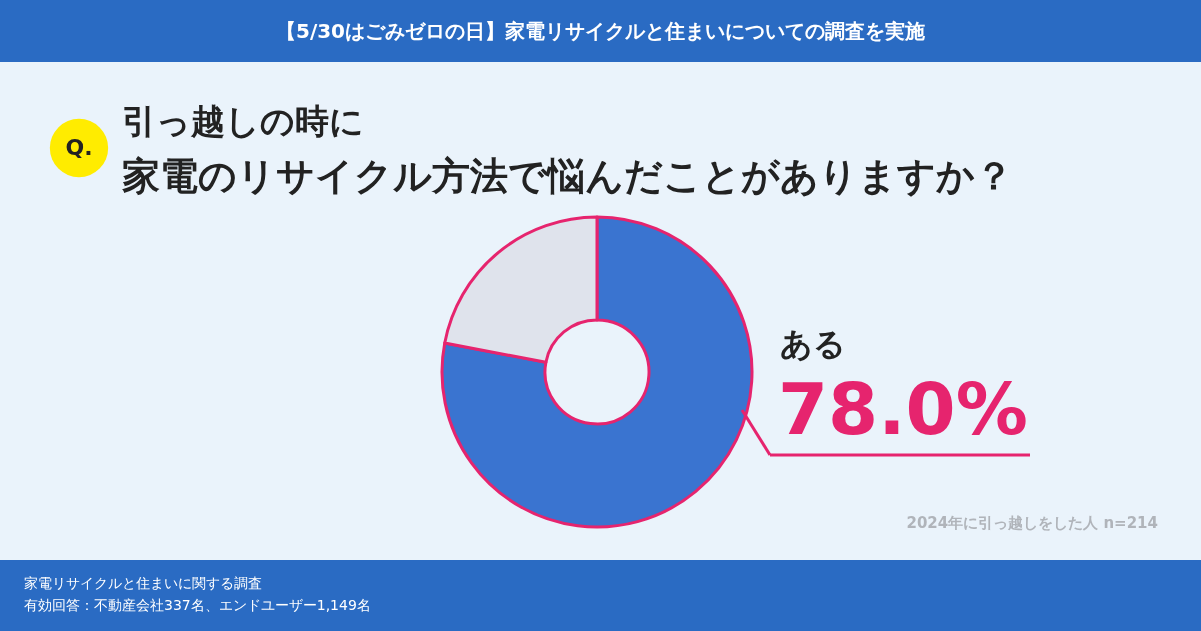 This screenshot has width=1201, height=631. Describe the element at coordinates (79, 147) in the screenshot. I see `text: Q.` at that location.